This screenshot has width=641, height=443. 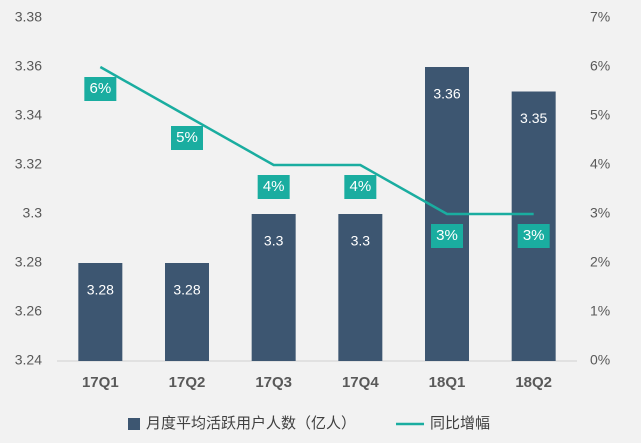 I want to click on x-tick-label: 17Q2, so click(x=187, y=382).